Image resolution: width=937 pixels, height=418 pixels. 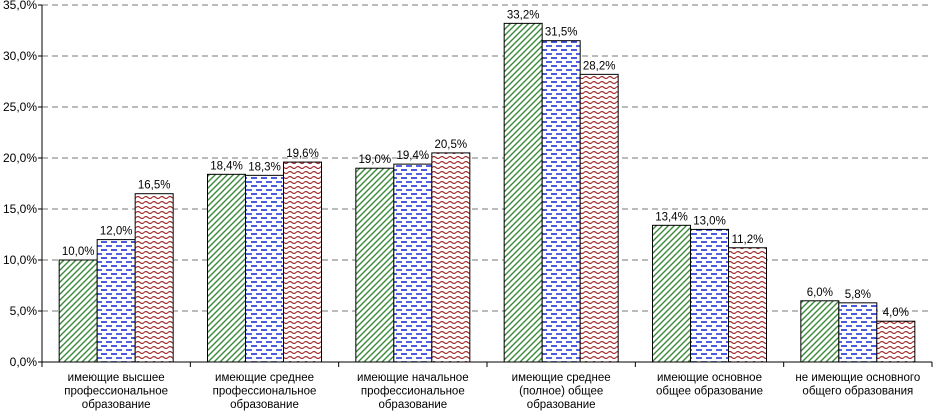 What do you see at coordinates (154, 186) in the screenshot?
I see `data-label: 16,5%` at bounding box center [154, 186].